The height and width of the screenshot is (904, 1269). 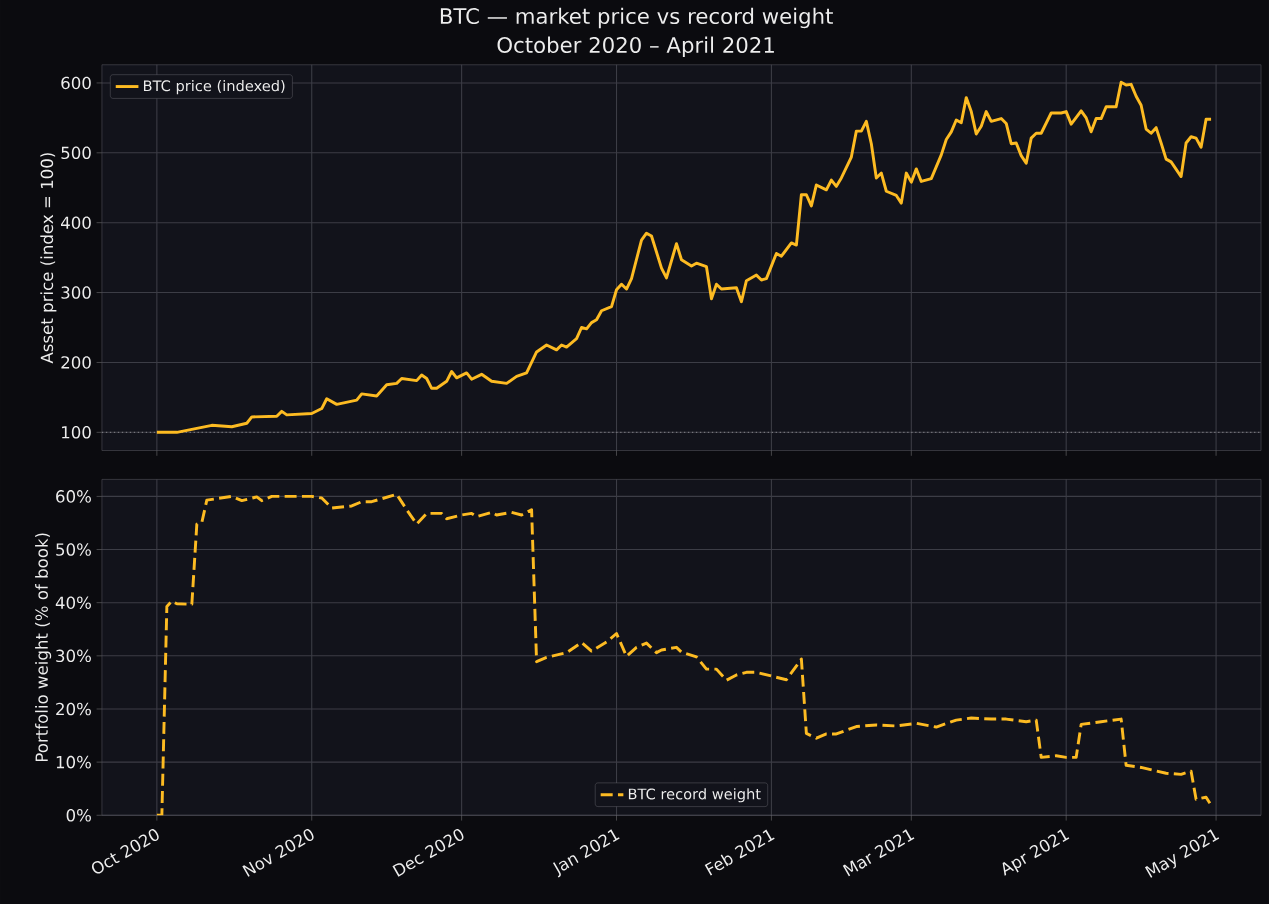 I want to click on y-tick-label: 600, so click(x=76, y=83).